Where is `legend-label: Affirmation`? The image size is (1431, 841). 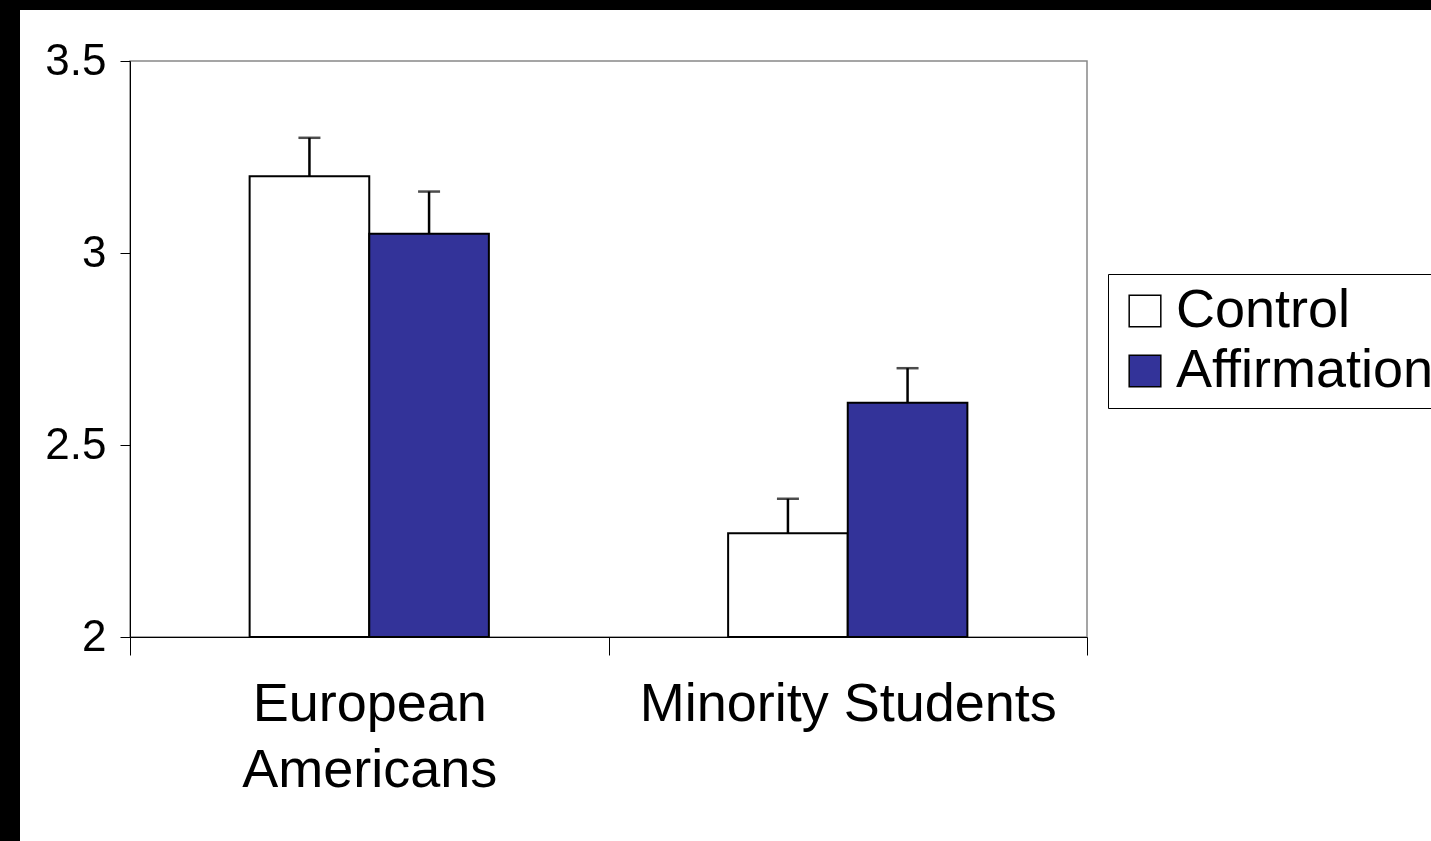 legend-label: Affirmation is located at coordinates (1303, 368).